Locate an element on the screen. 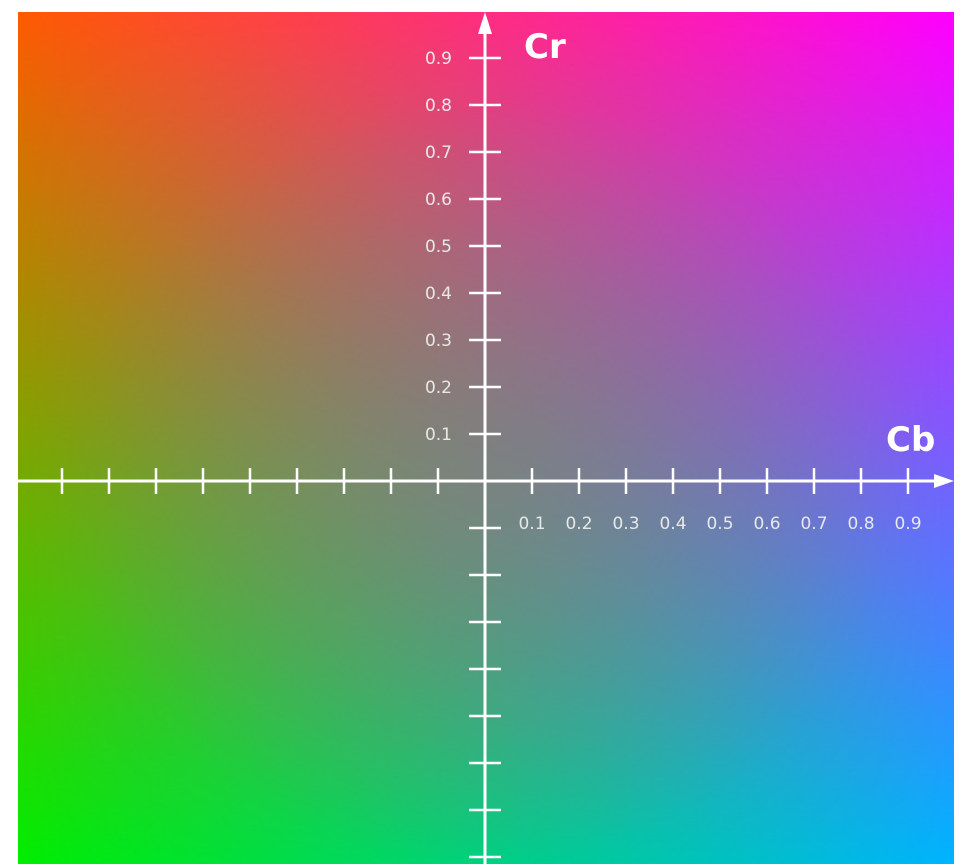  y-tick-label: 0.6 is located at coordinates (438, 200).